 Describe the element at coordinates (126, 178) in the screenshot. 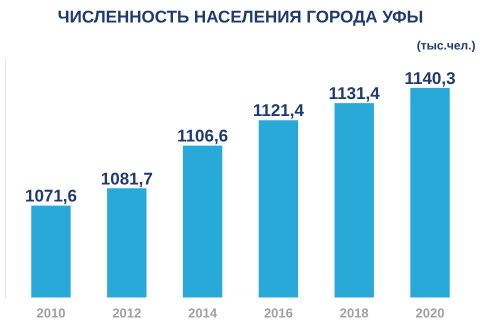

I see `data-label: 1081,7` at that location.